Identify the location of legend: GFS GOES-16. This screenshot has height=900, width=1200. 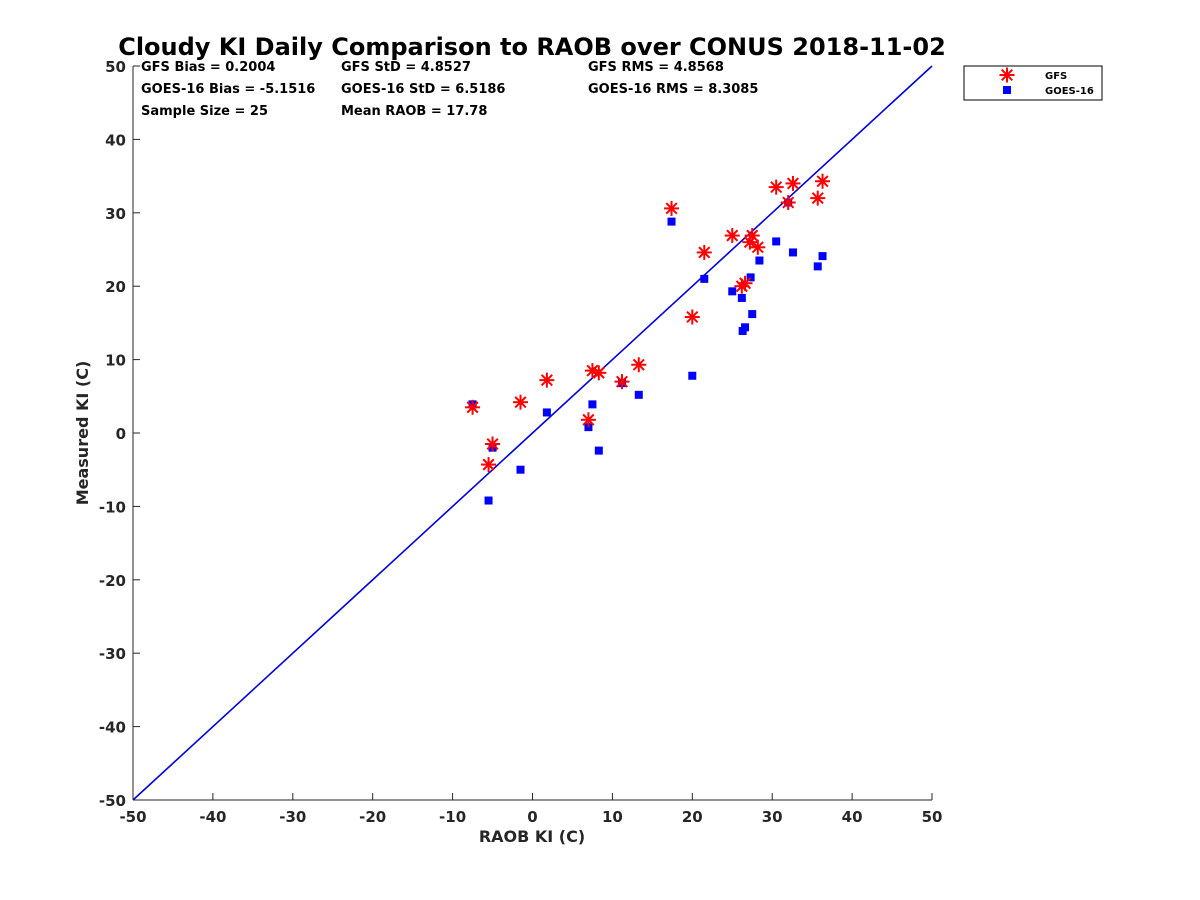
(1033, 83).